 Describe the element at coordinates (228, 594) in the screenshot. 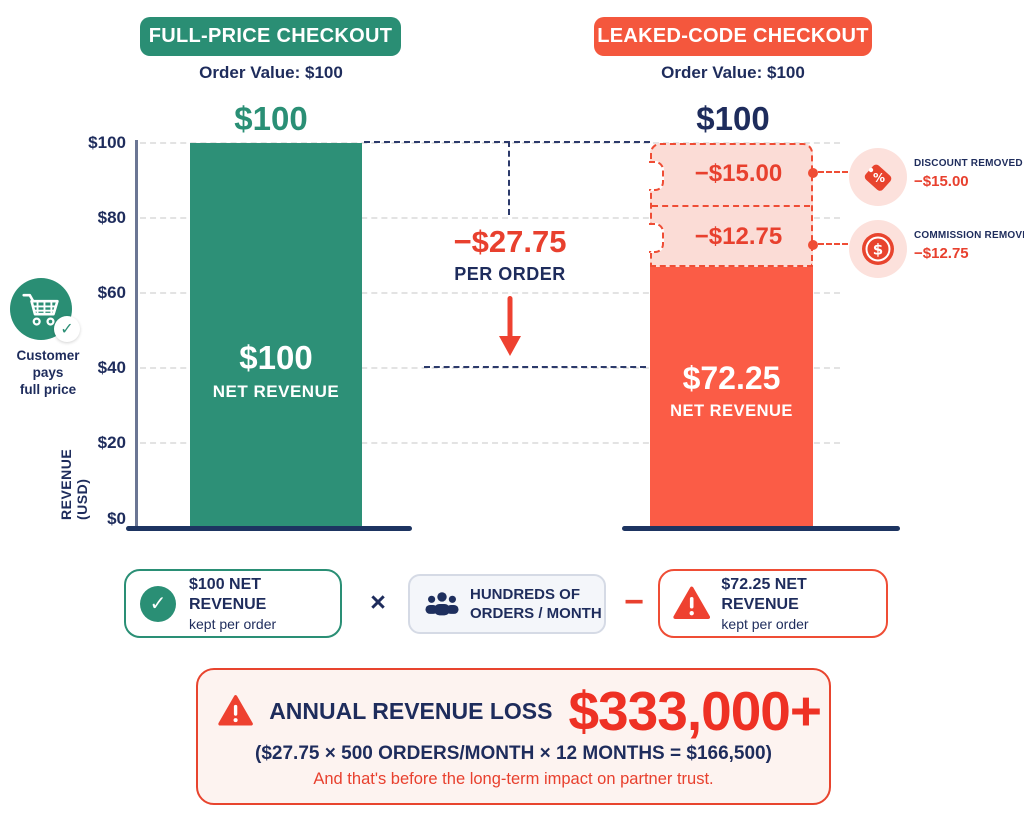

I see `full-price-summary-value: $100 NET REVENUE` at that location.